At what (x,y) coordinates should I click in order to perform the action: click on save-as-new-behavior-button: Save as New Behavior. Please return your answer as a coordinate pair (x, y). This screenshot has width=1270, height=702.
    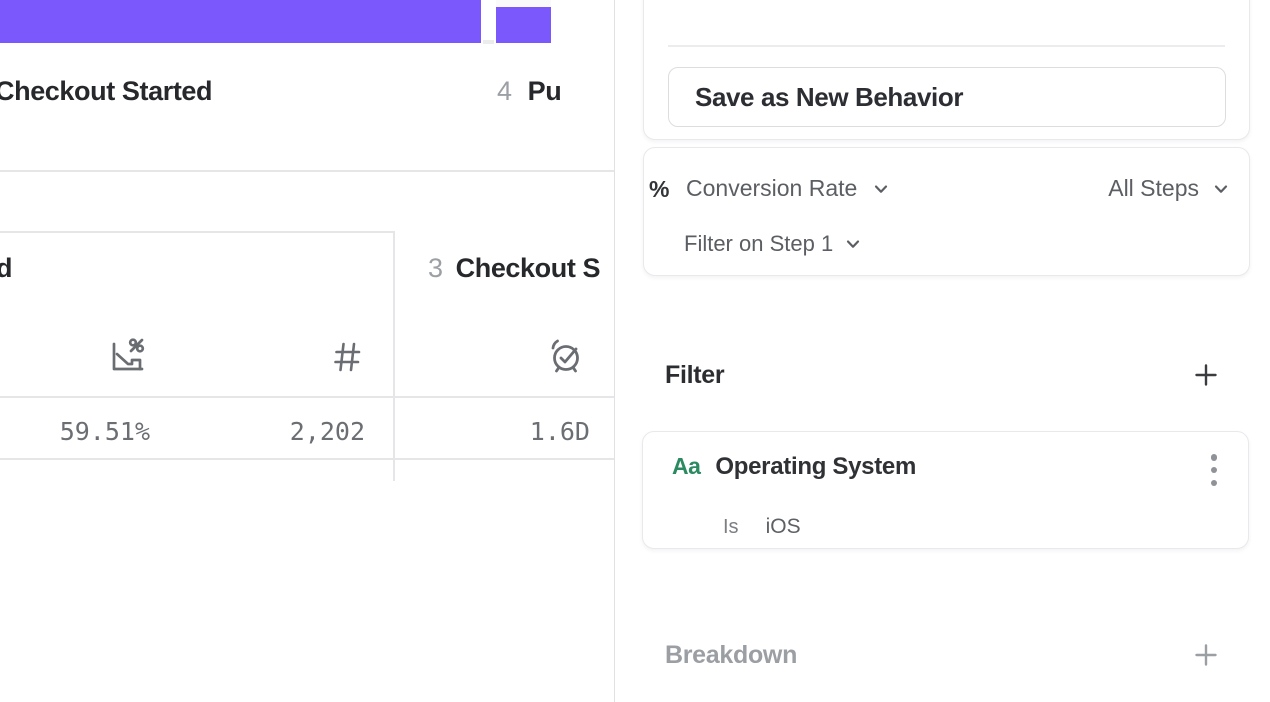
    Looking at the image, I should click on (947, 97).